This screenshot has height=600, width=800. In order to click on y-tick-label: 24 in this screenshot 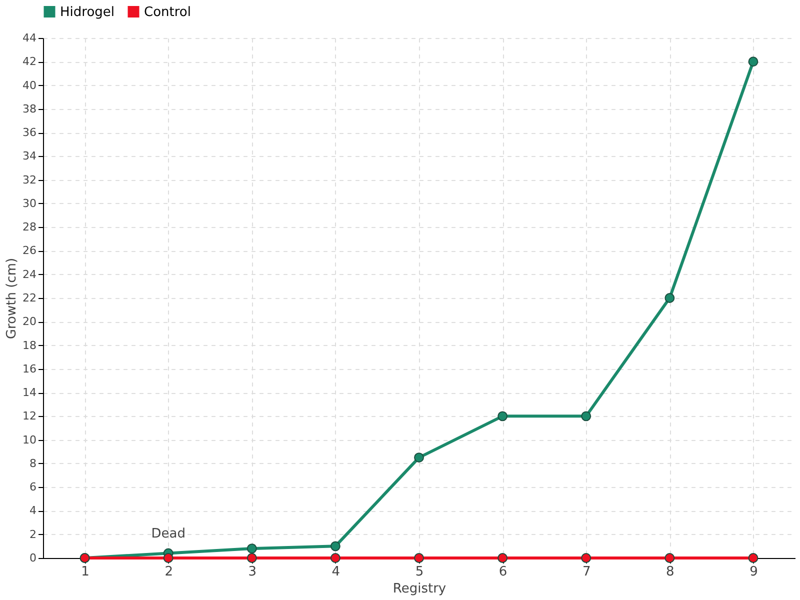, I will do `click(29, 274)`.